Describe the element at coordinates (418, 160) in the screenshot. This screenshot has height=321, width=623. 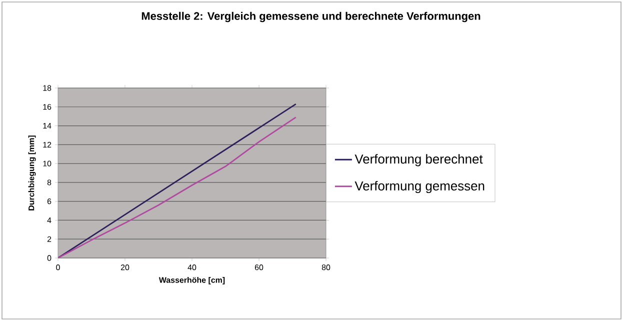
I see `legend-label: Verformung berechnet` at that location.